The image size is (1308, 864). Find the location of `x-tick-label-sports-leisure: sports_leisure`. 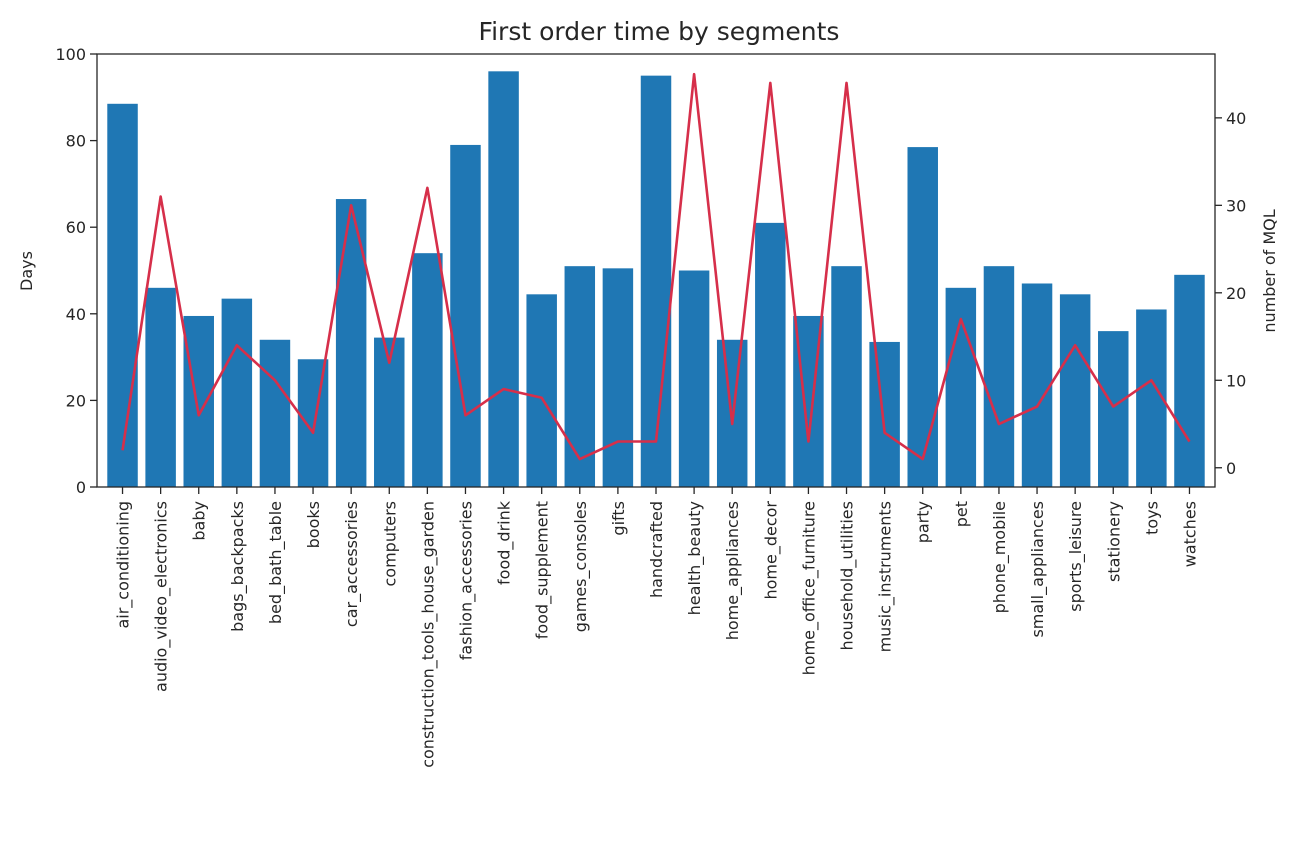

x-tick-label-sports-leisure: sports_leisure is located at coordinates (1076, 556).